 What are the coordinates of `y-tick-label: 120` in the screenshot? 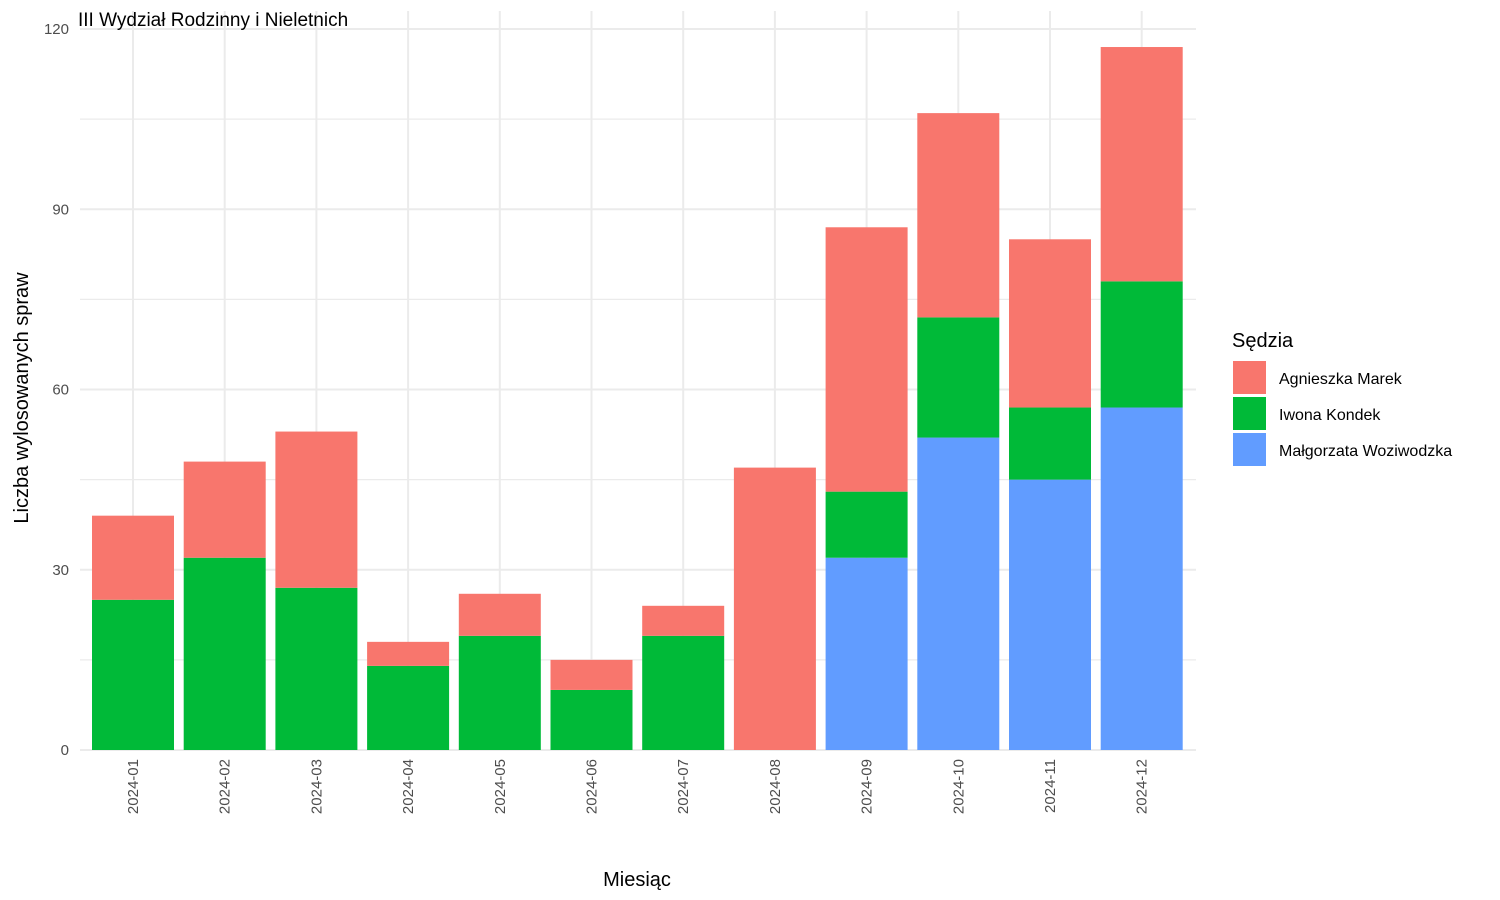 It's located at (56, 29).